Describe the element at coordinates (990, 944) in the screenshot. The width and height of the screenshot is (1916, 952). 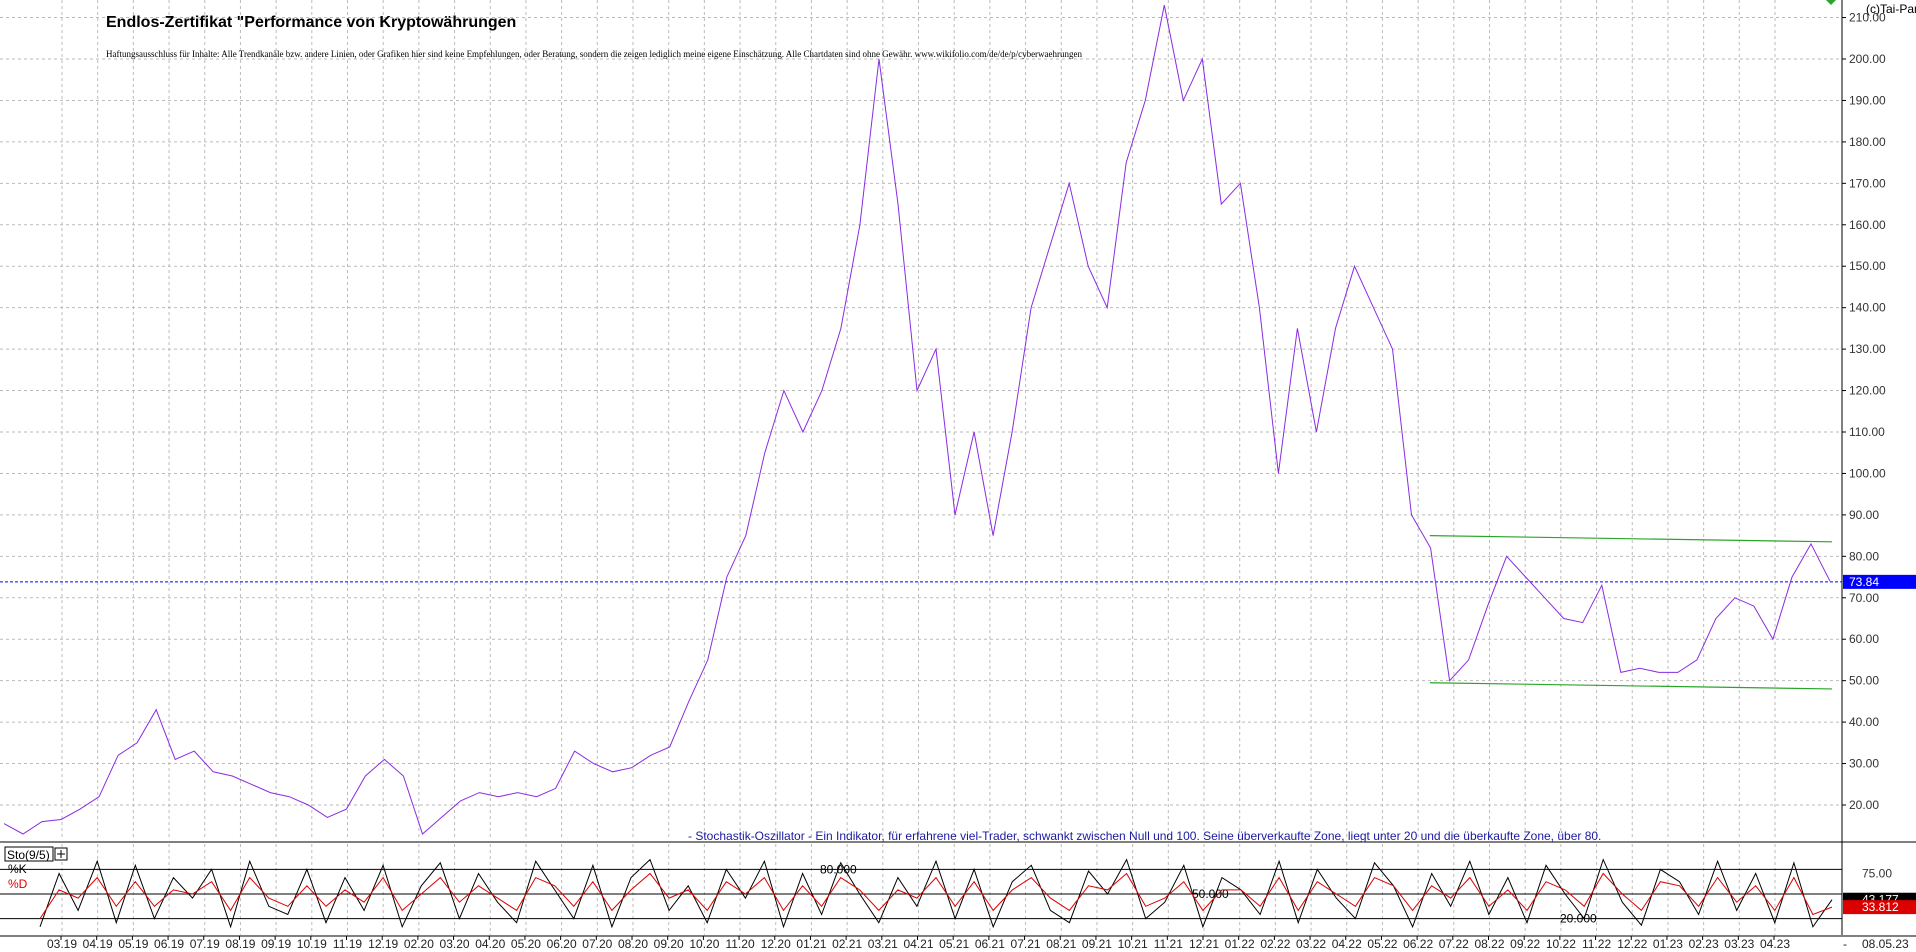
I see `x-tick-label: 06.21` at that location.